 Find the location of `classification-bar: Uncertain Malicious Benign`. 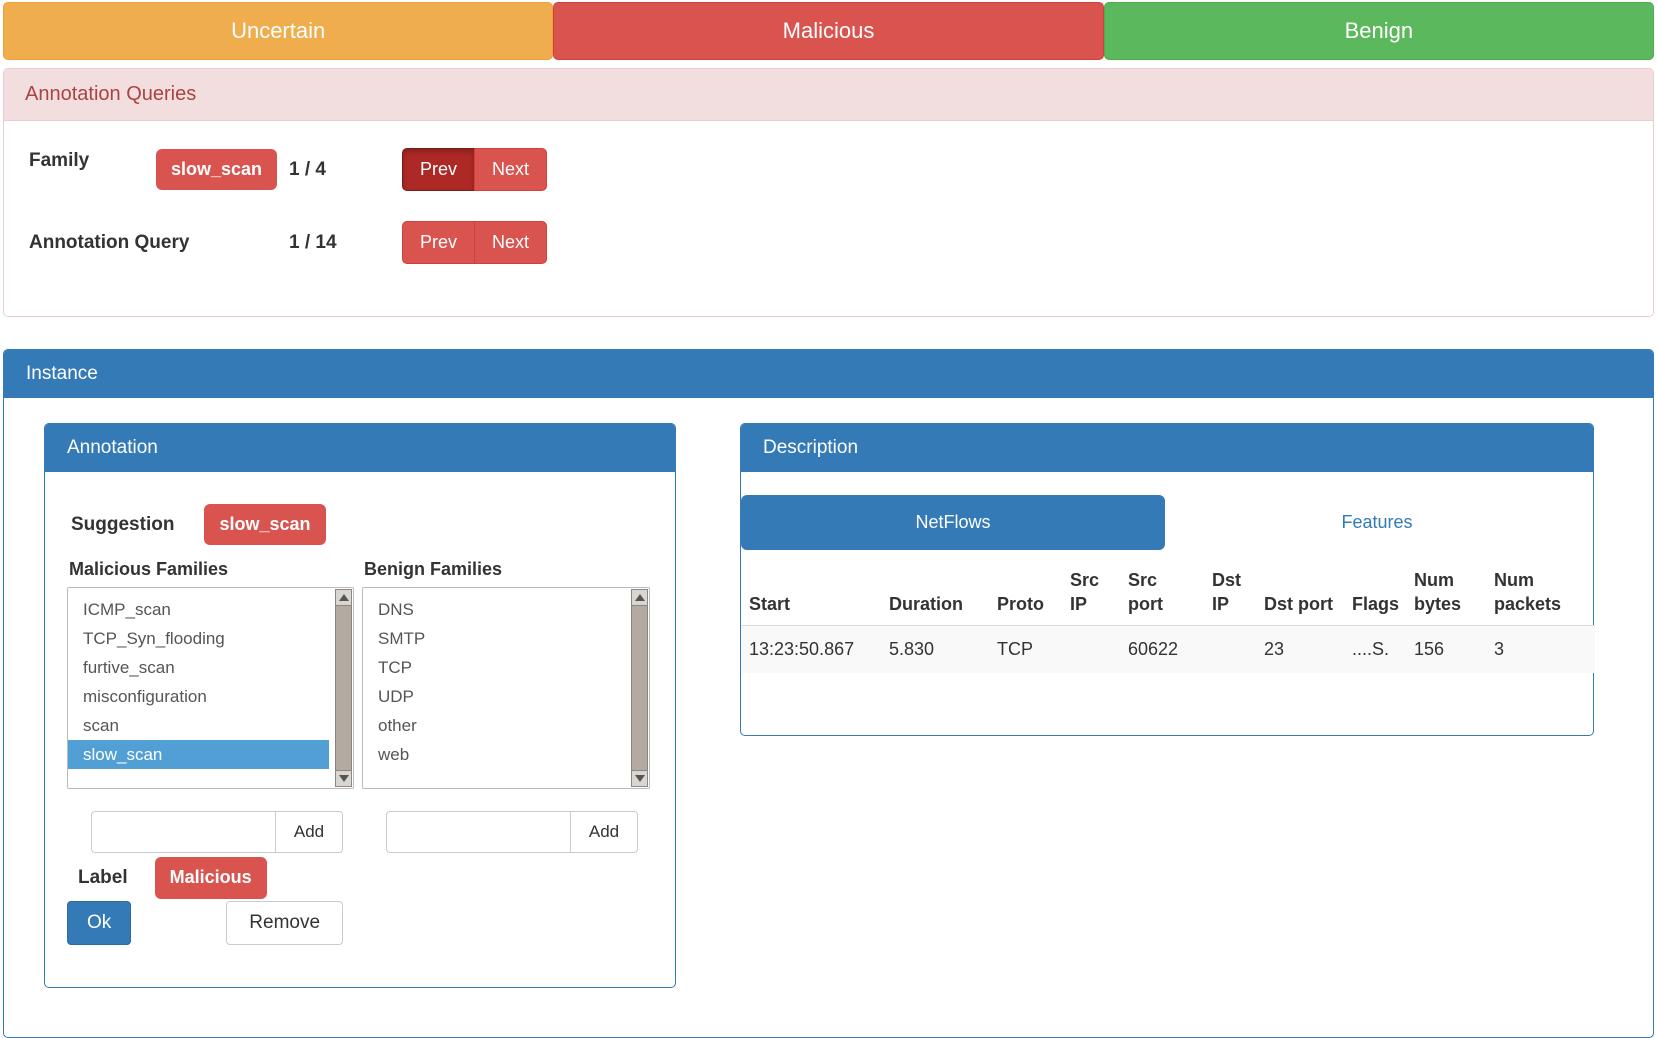

classification-bar: Uncertain Malicious Benign is located at coordinates (828, 31).